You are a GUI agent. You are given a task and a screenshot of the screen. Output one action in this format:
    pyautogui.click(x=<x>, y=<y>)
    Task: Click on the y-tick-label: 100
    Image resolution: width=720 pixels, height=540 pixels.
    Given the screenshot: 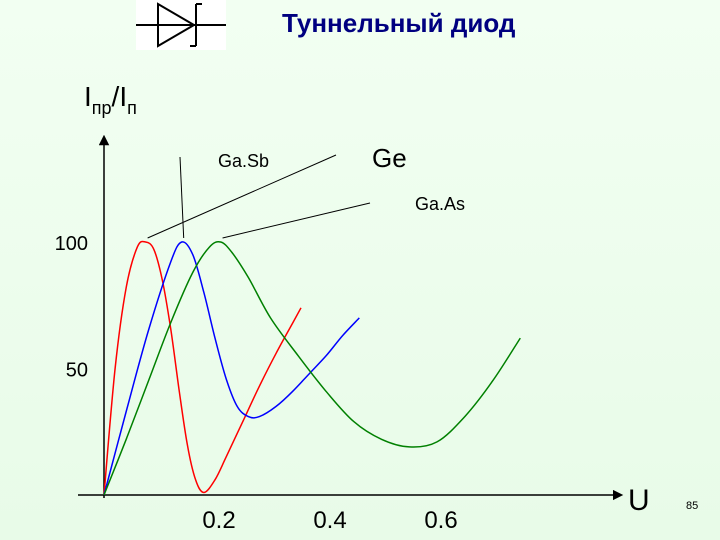 What is the action you would take?
    pyautogui.click(x=71, y=244)
    